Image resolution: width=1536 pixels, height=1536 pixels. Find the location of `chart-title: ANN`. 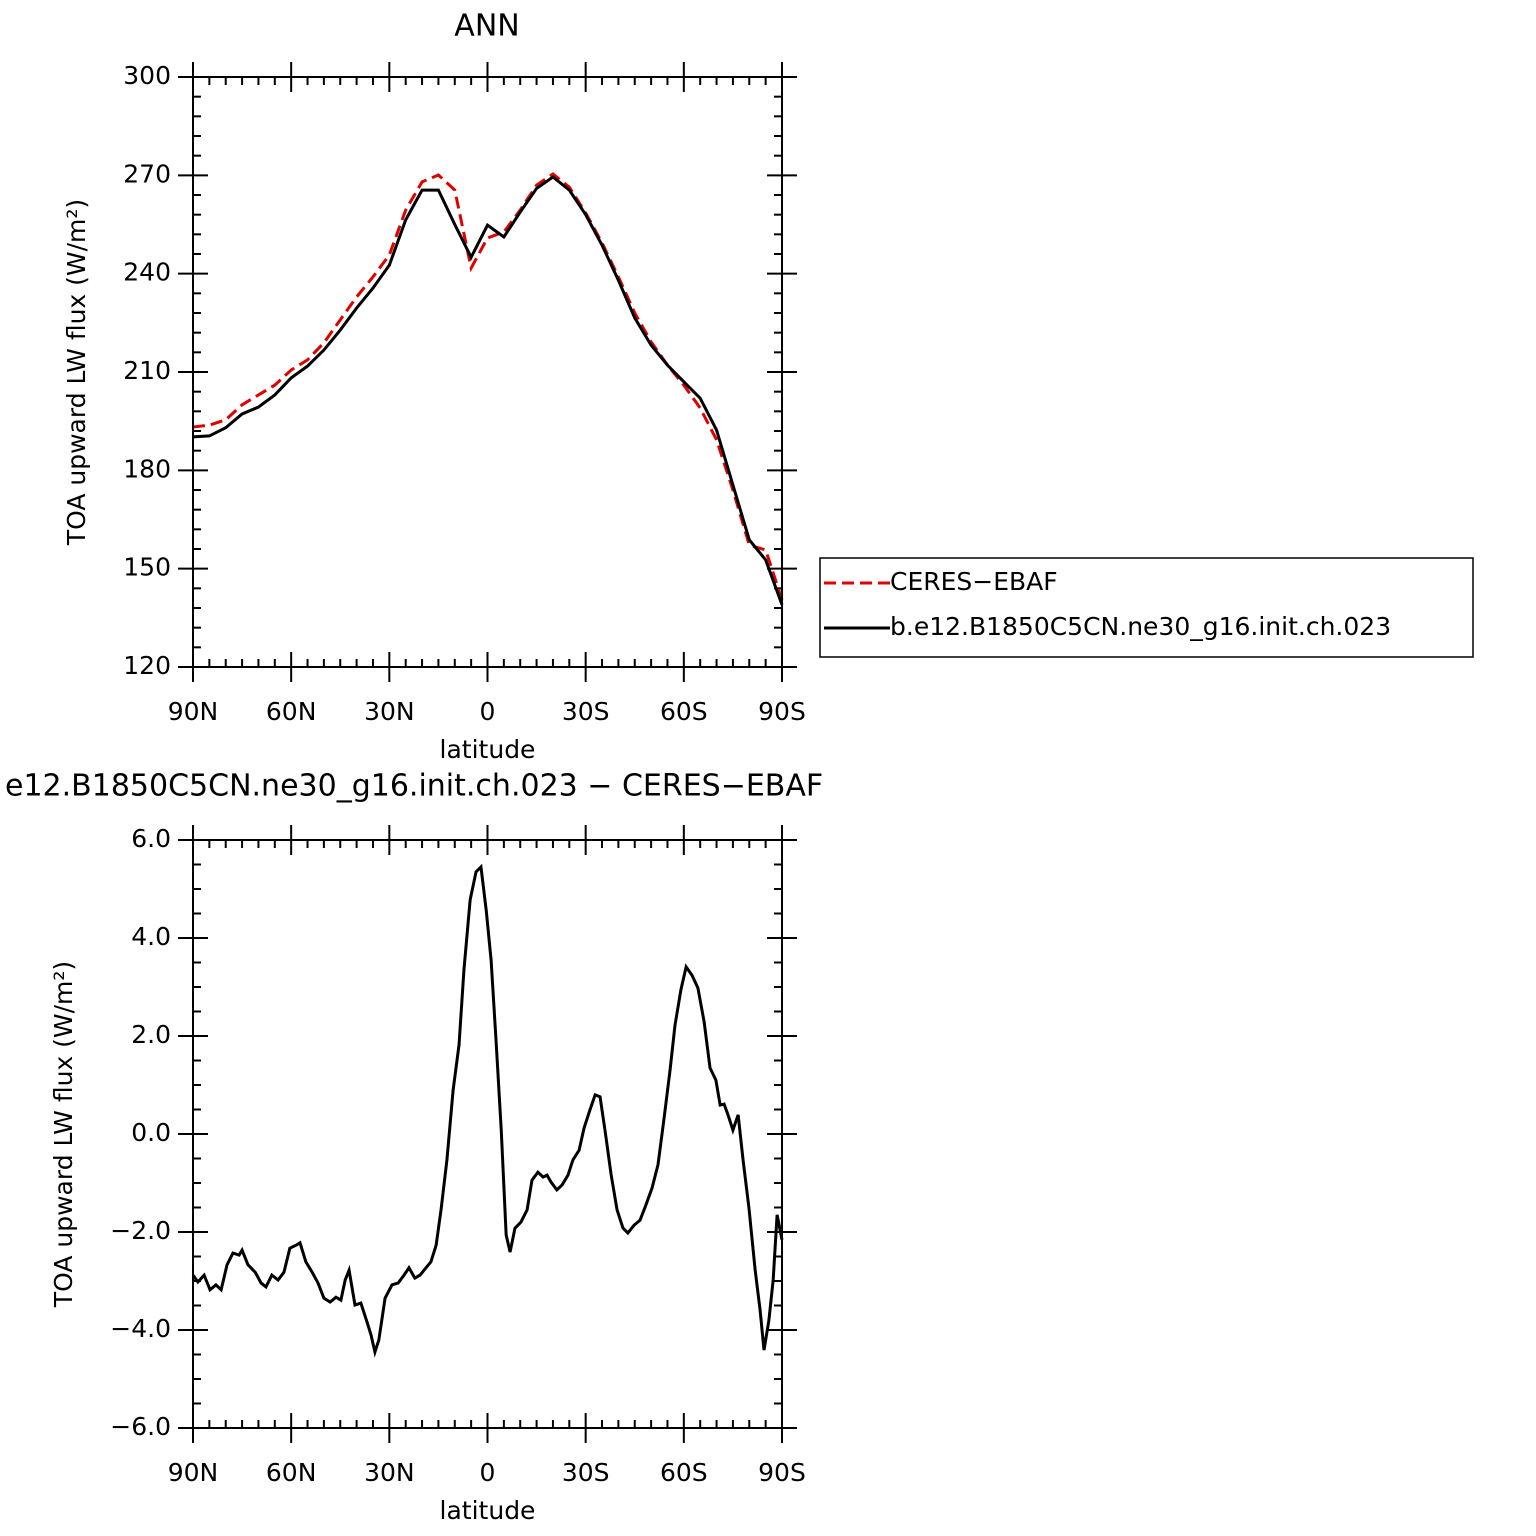

chart-title: ANN is located at coordinates (486, 26).